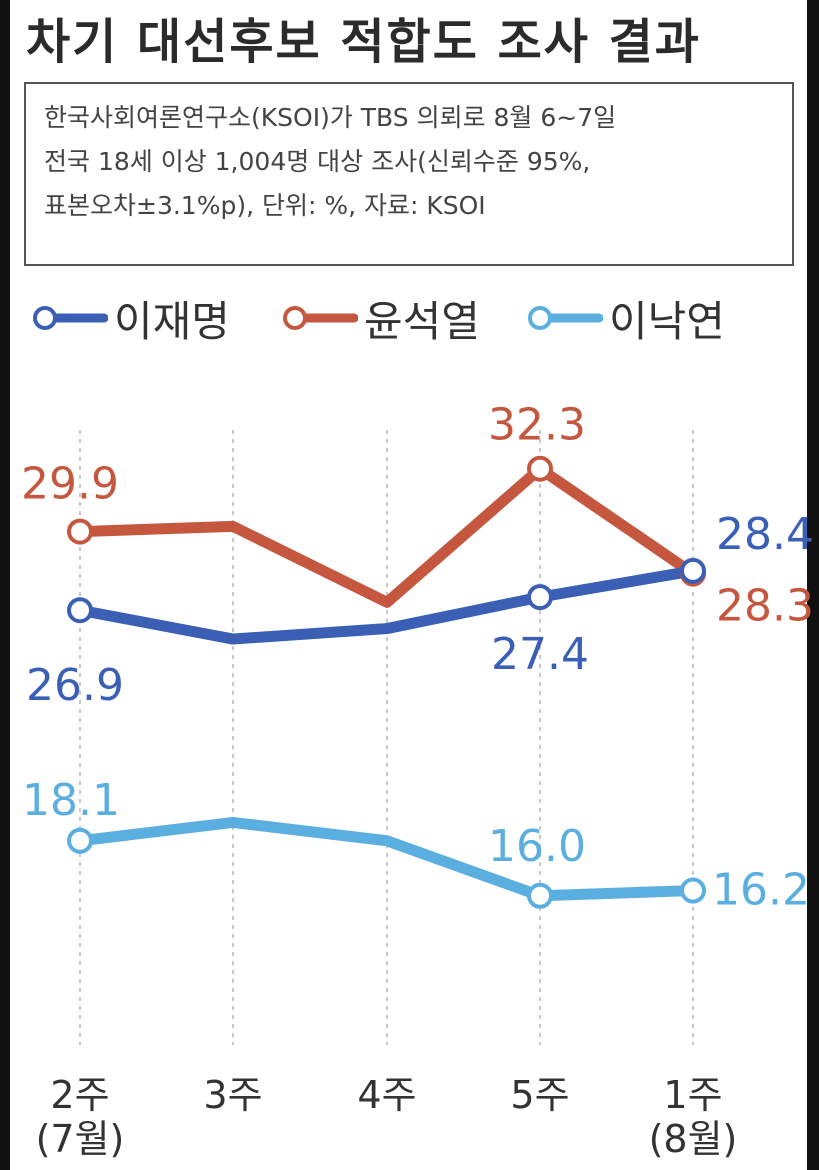  I want to click on series-line-lee-nakyon, so click(386, 859).